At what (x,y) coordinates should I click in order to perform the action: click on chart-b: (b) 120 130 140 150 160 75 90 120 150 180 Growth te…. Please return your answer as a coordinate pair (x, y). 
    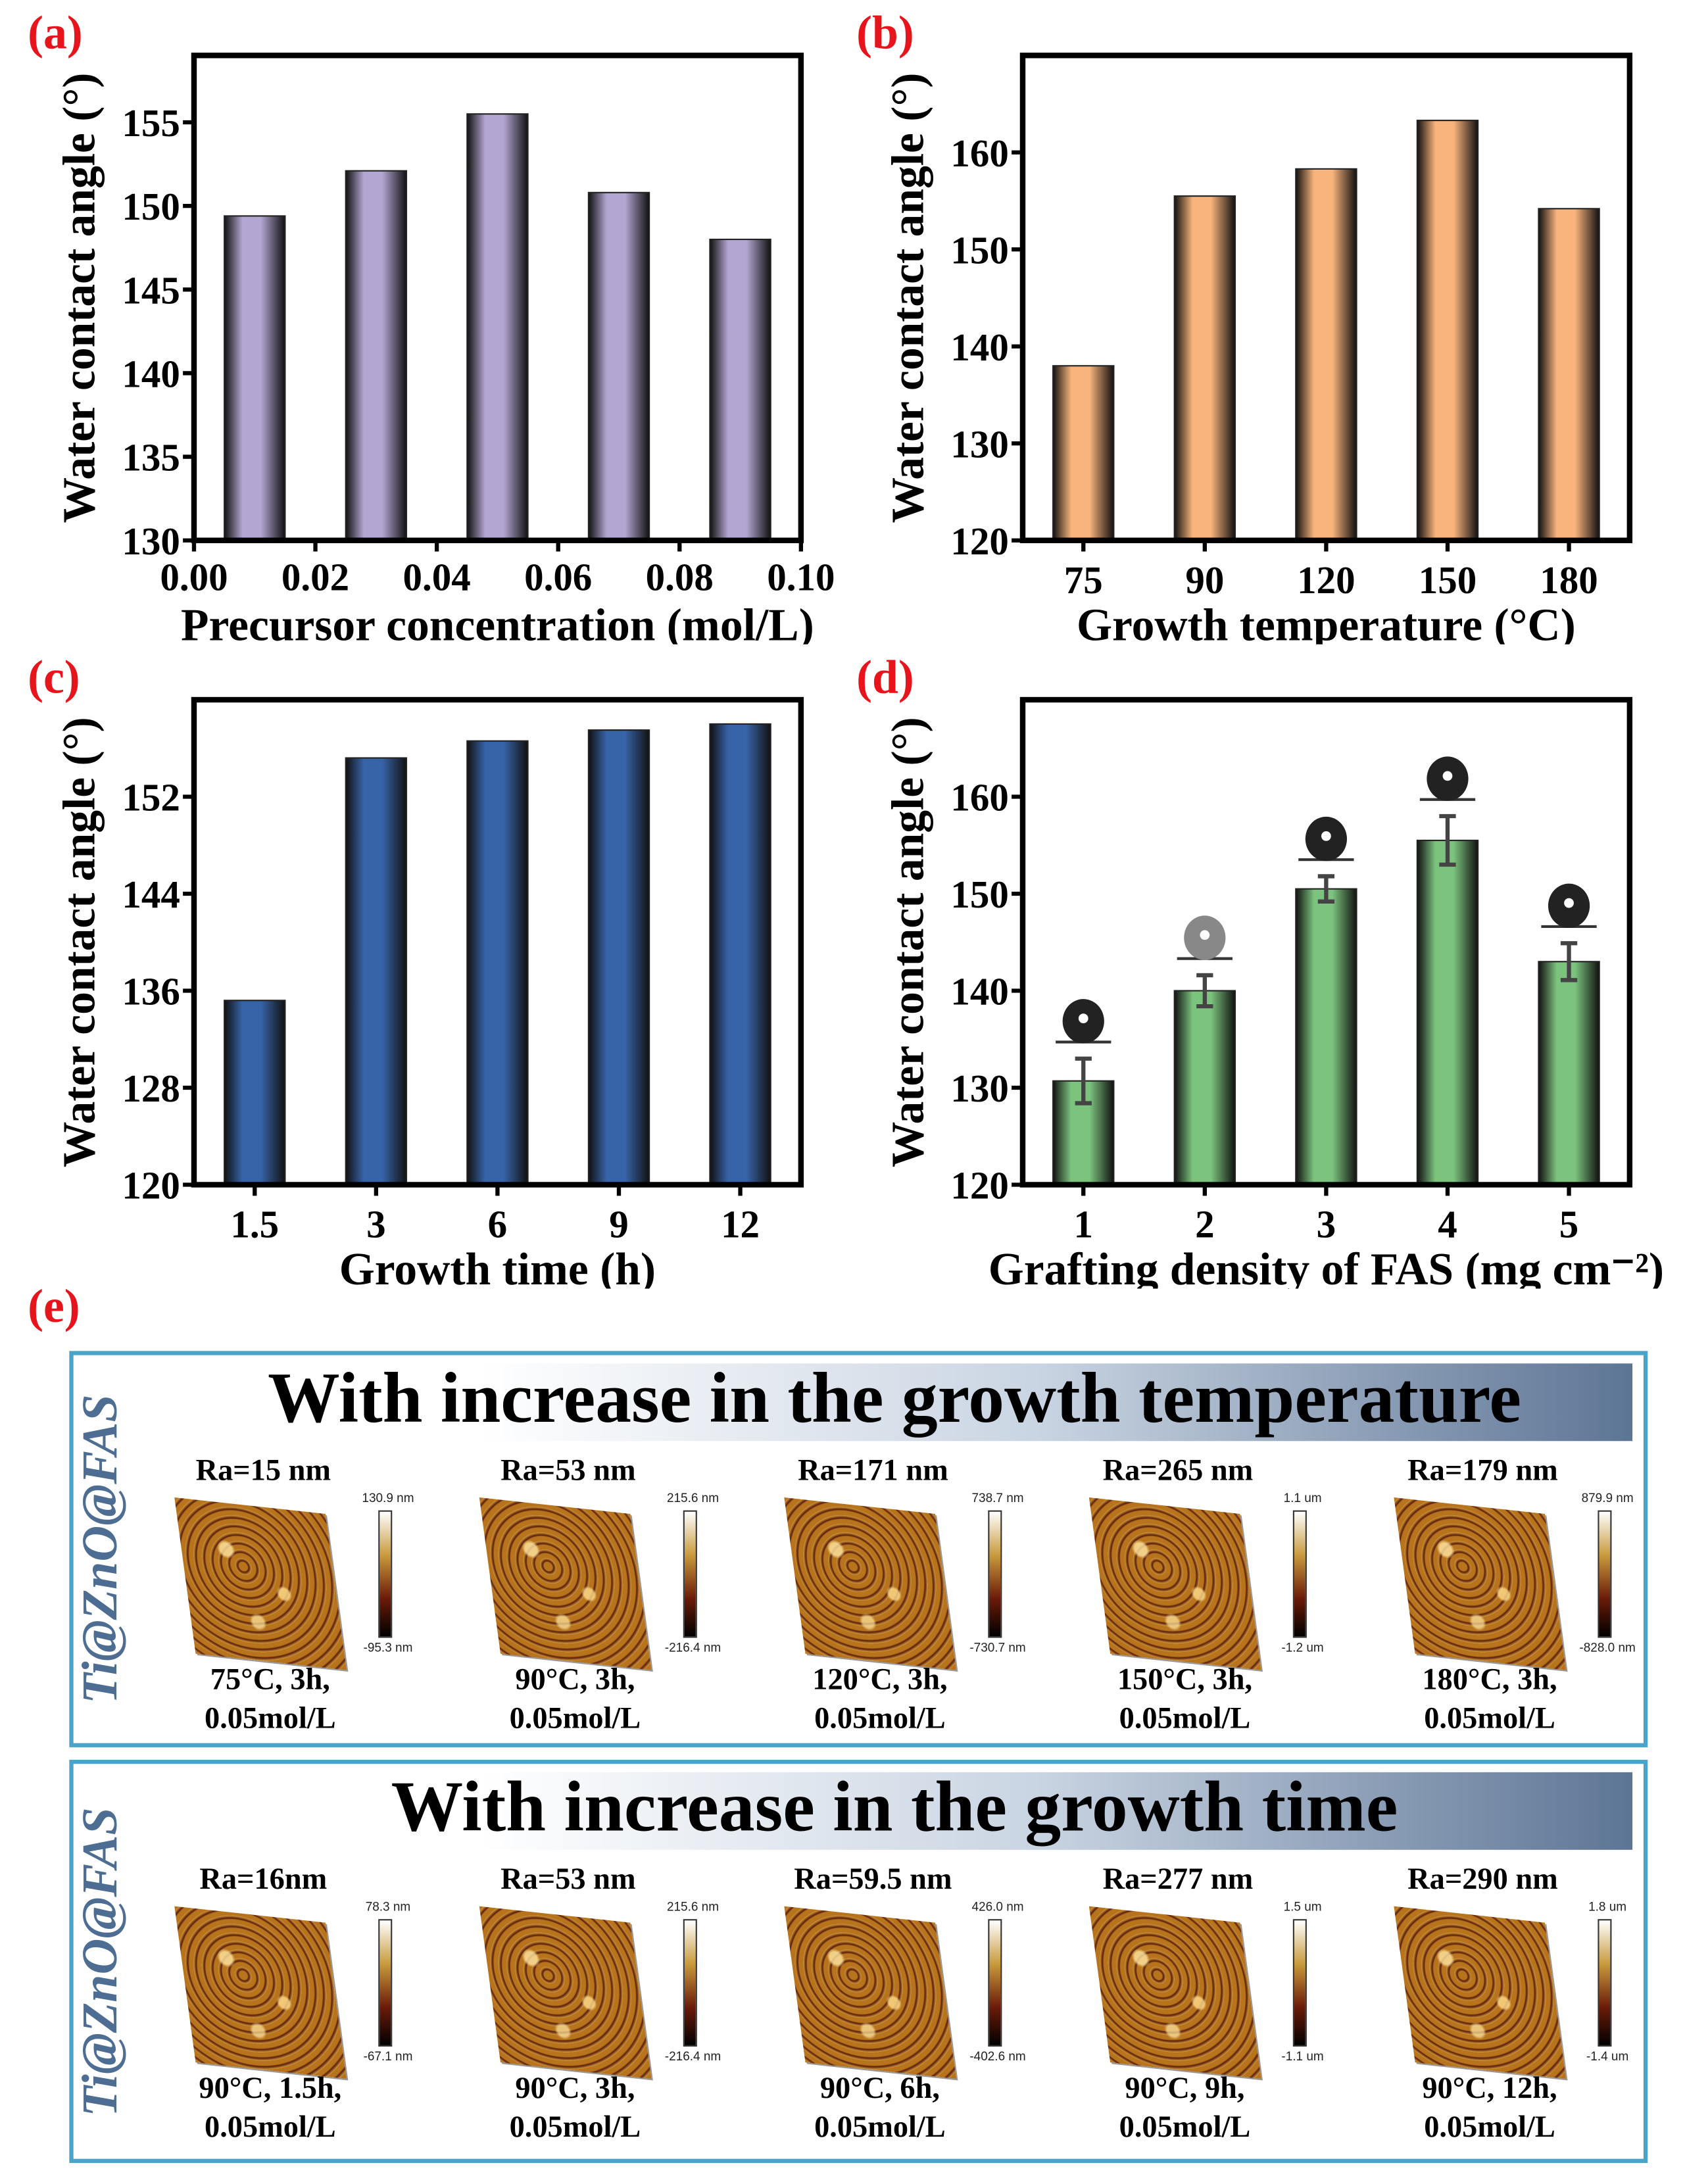
    Looking at the image, I should click on (1250, 322).